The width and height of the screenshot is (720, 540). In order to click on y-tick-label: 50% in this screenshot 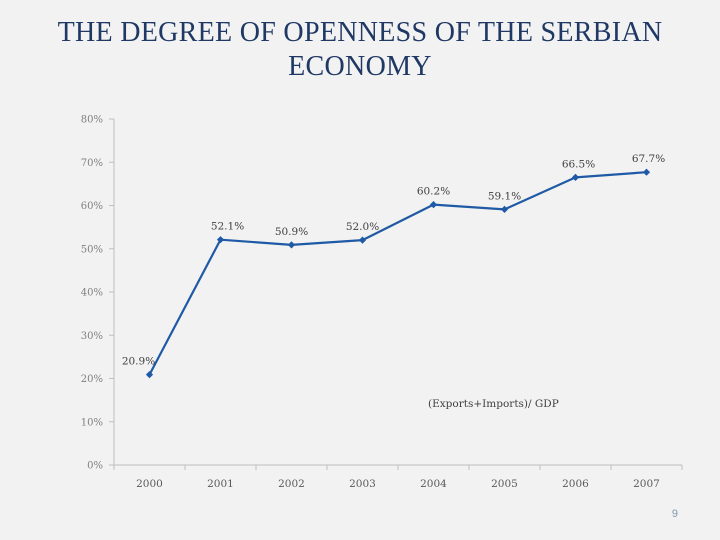, I will do `click(92, 249)`.